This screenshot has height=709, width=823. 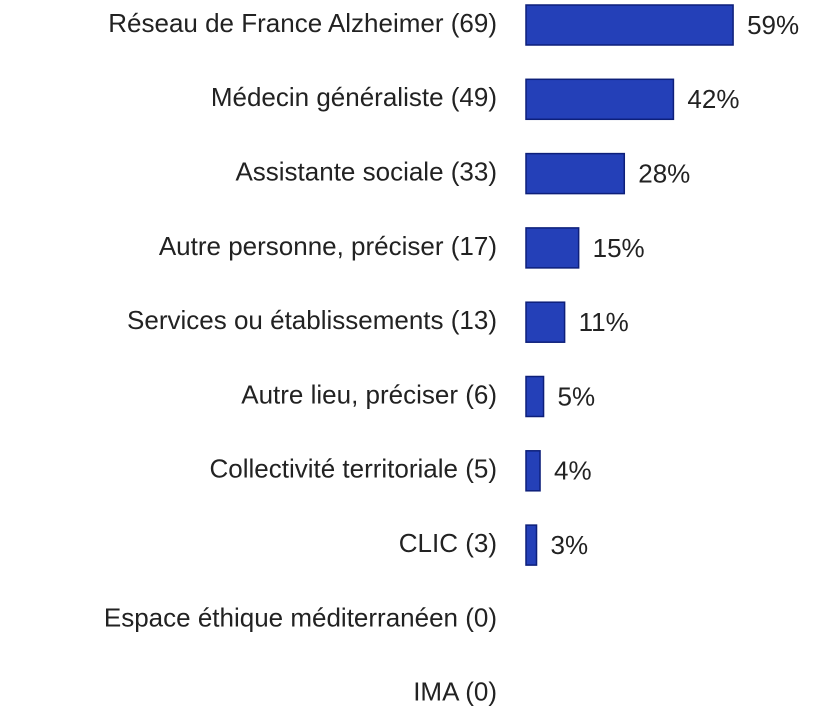 I want to click on value-label: 3%, so click(x=570, y=545).